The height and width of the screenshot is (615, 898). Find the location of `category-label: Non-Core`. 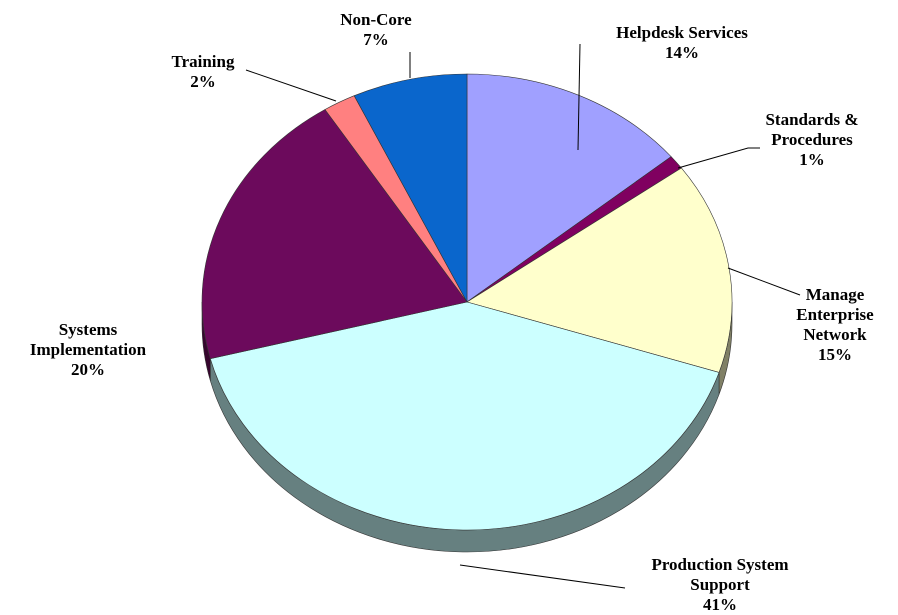

category-label: Non-Core is located at coordinates (376, 19).